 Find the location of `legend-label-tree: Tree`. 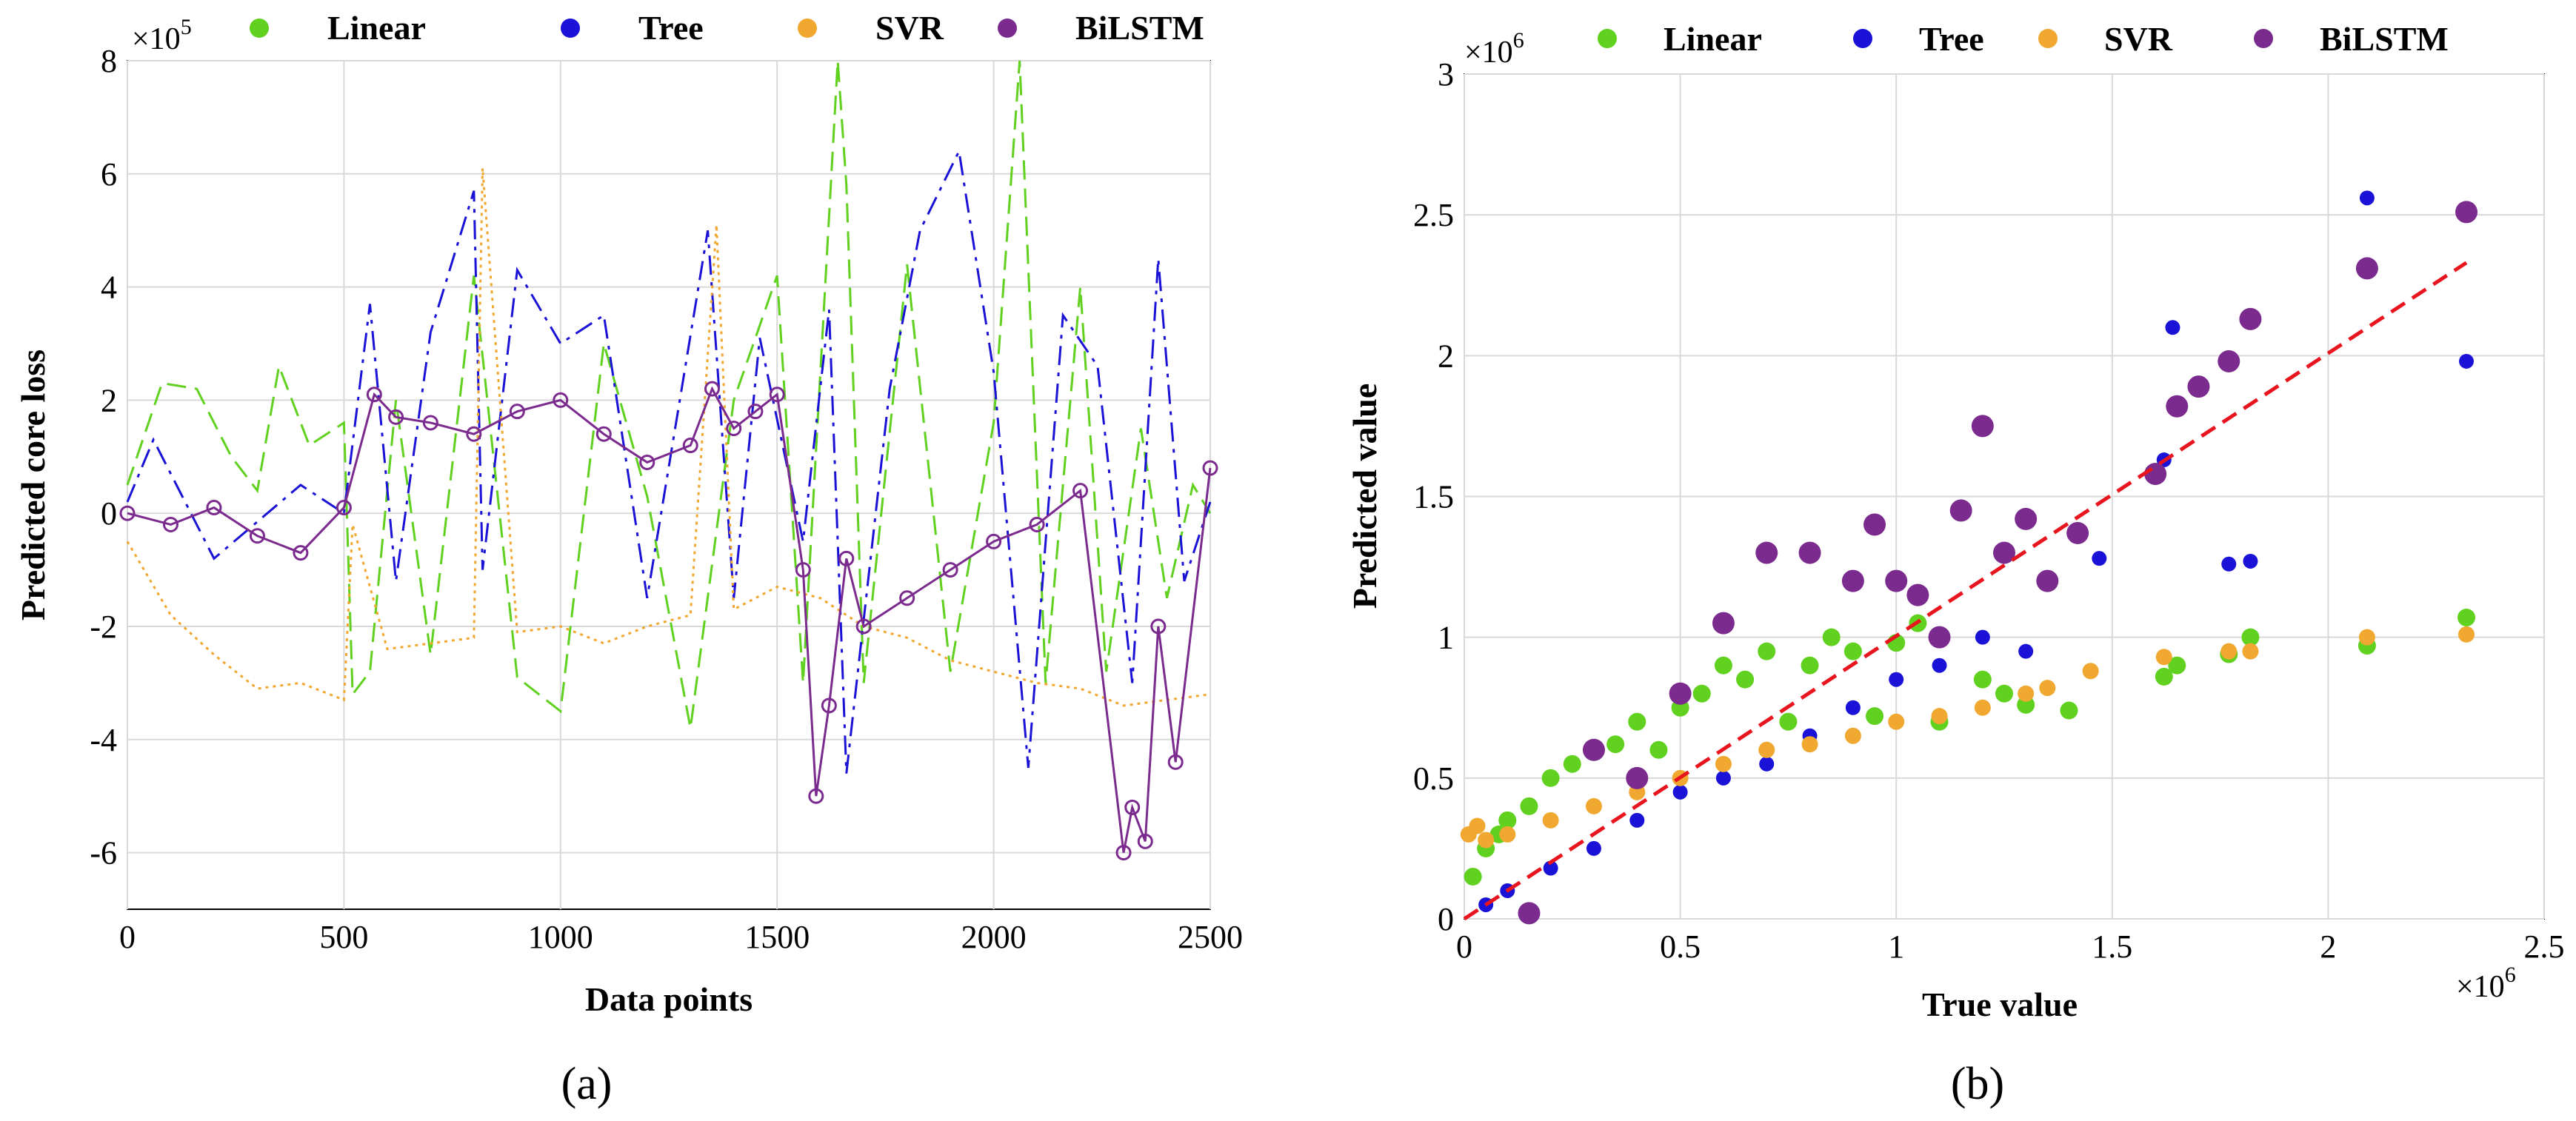

legend-label-tree: Tree is located at coordinates (671, 28).